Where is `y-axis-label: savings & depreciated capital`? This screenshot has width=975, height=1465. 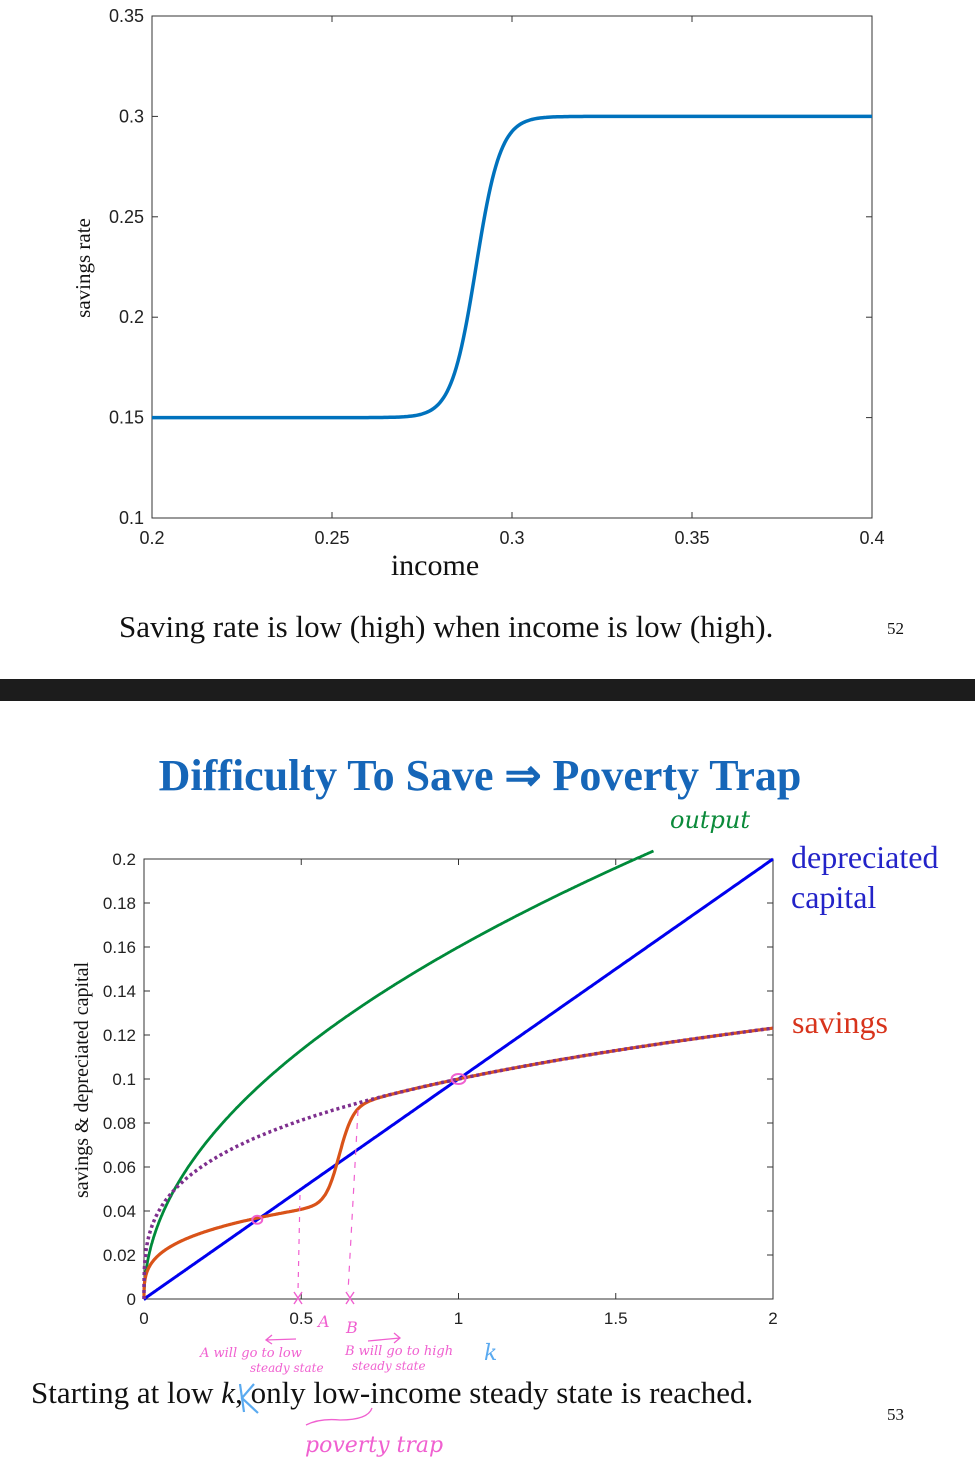
y-axis-label: savings & depreciated capital is located at coordinates (82, 1080).